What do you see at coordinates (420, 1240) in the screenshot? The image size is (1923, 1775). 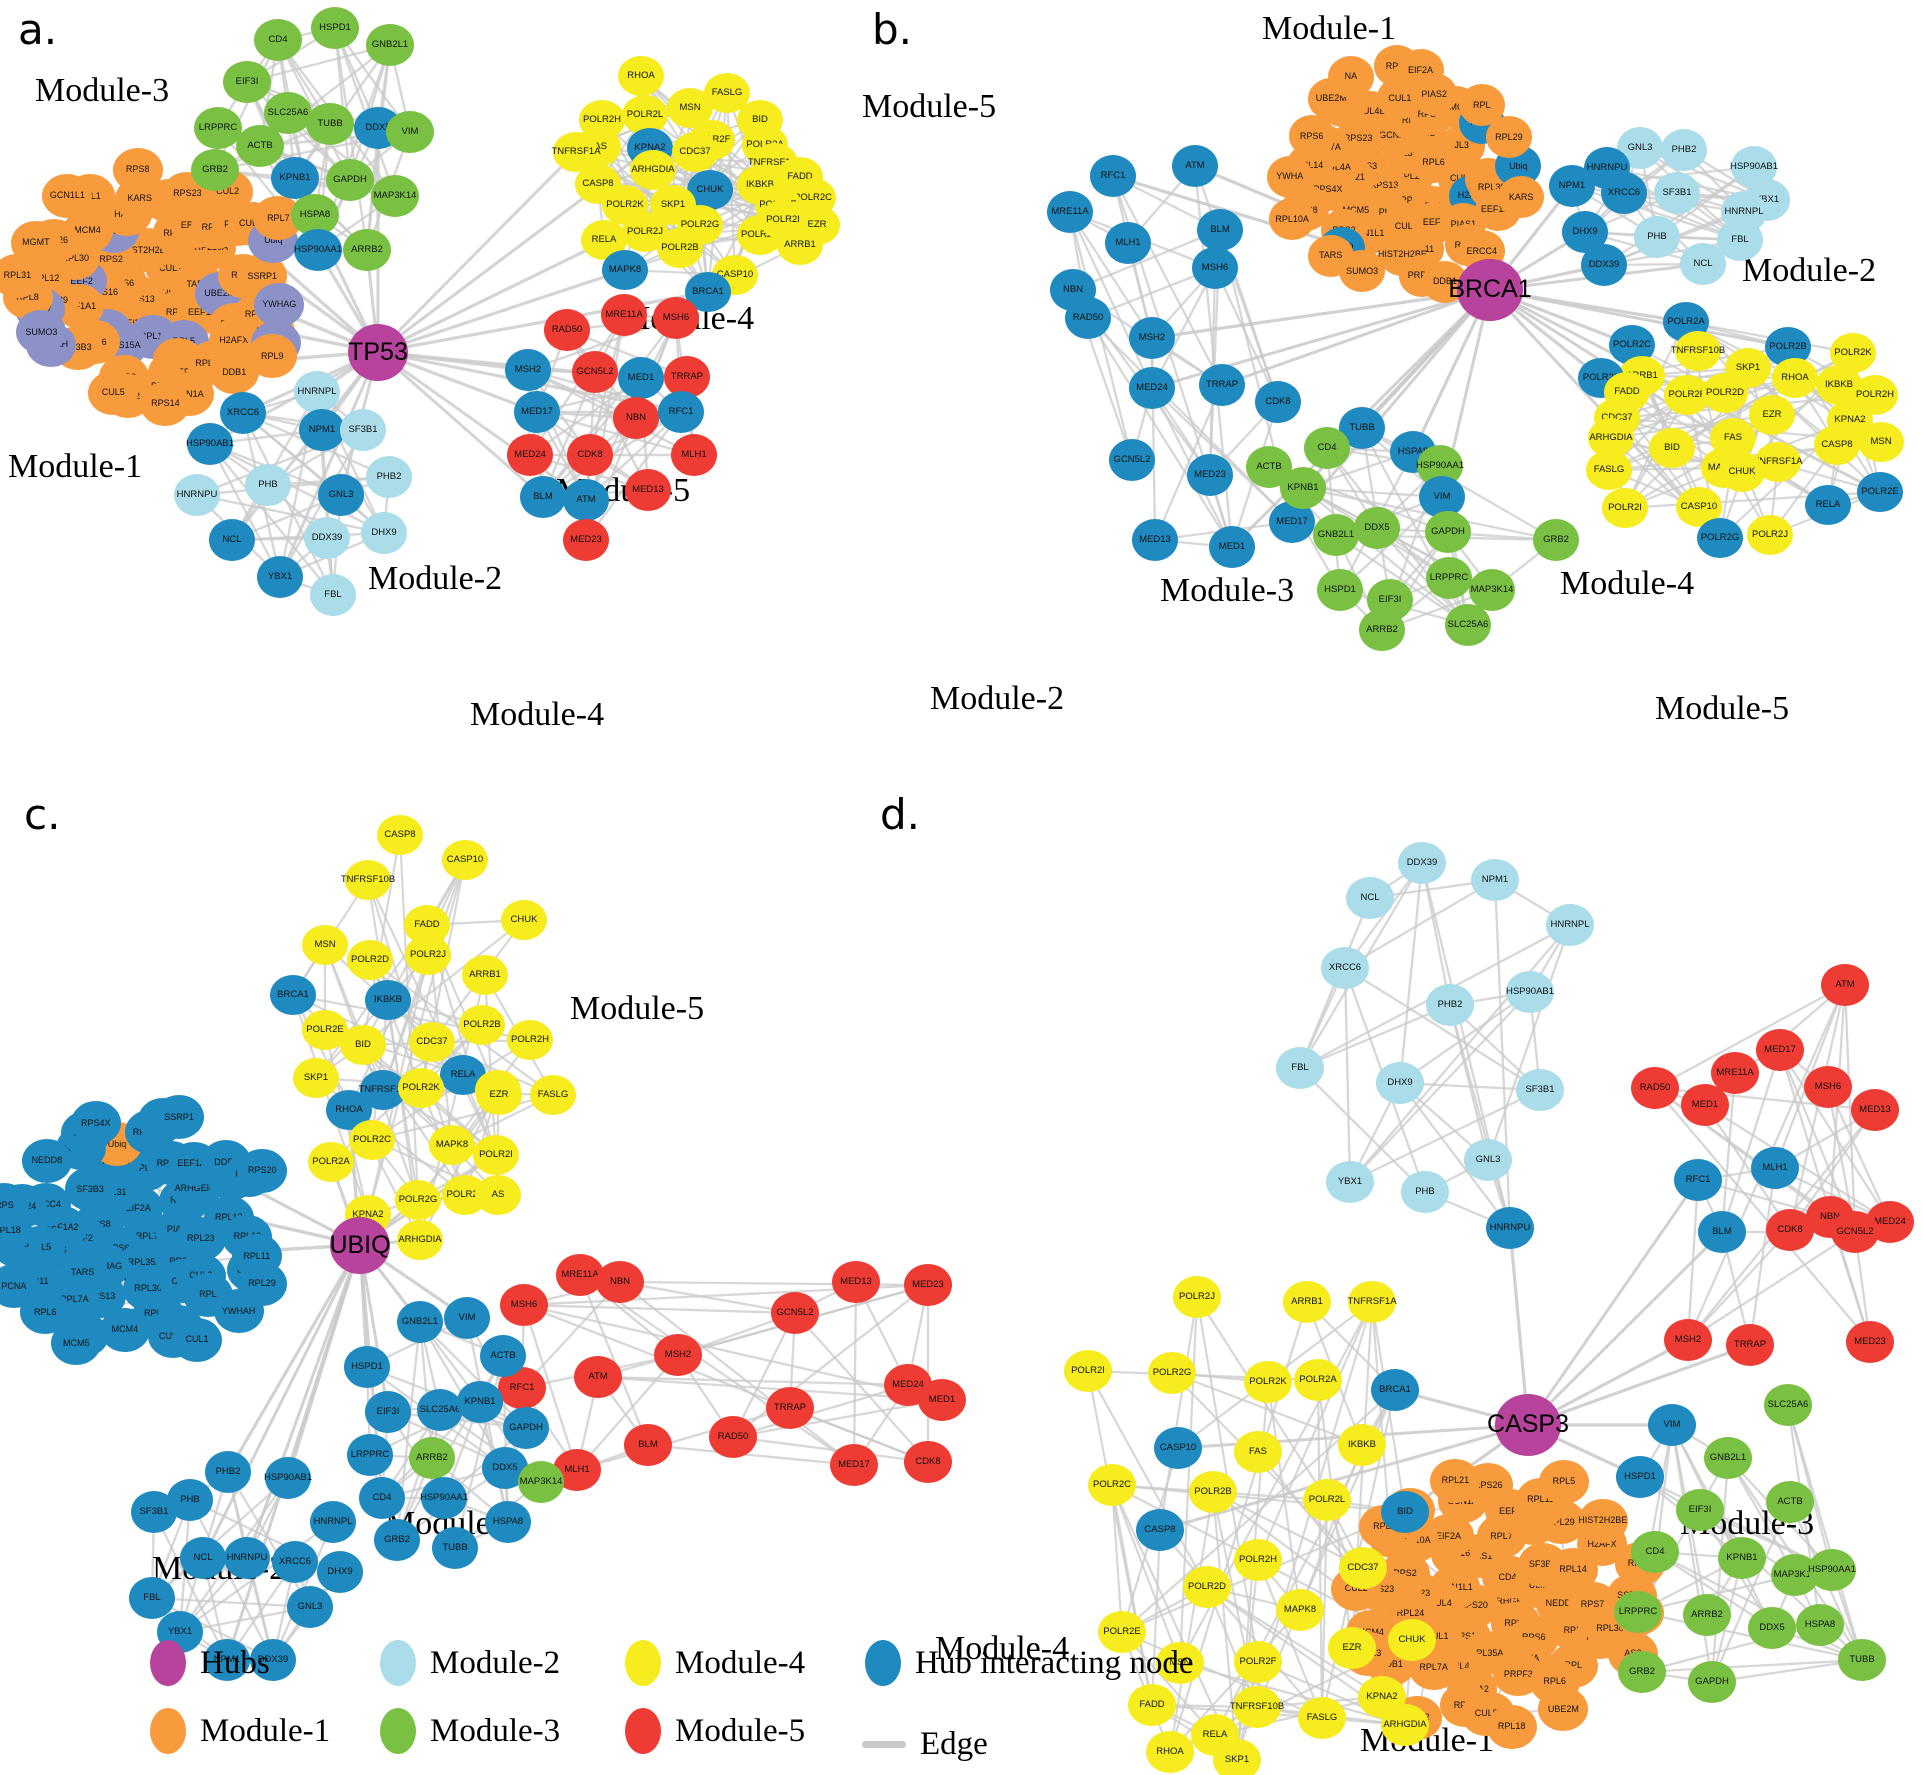 I see `network-node-arhgdia: ARHGDIA` at bounding box center [420, 1240].